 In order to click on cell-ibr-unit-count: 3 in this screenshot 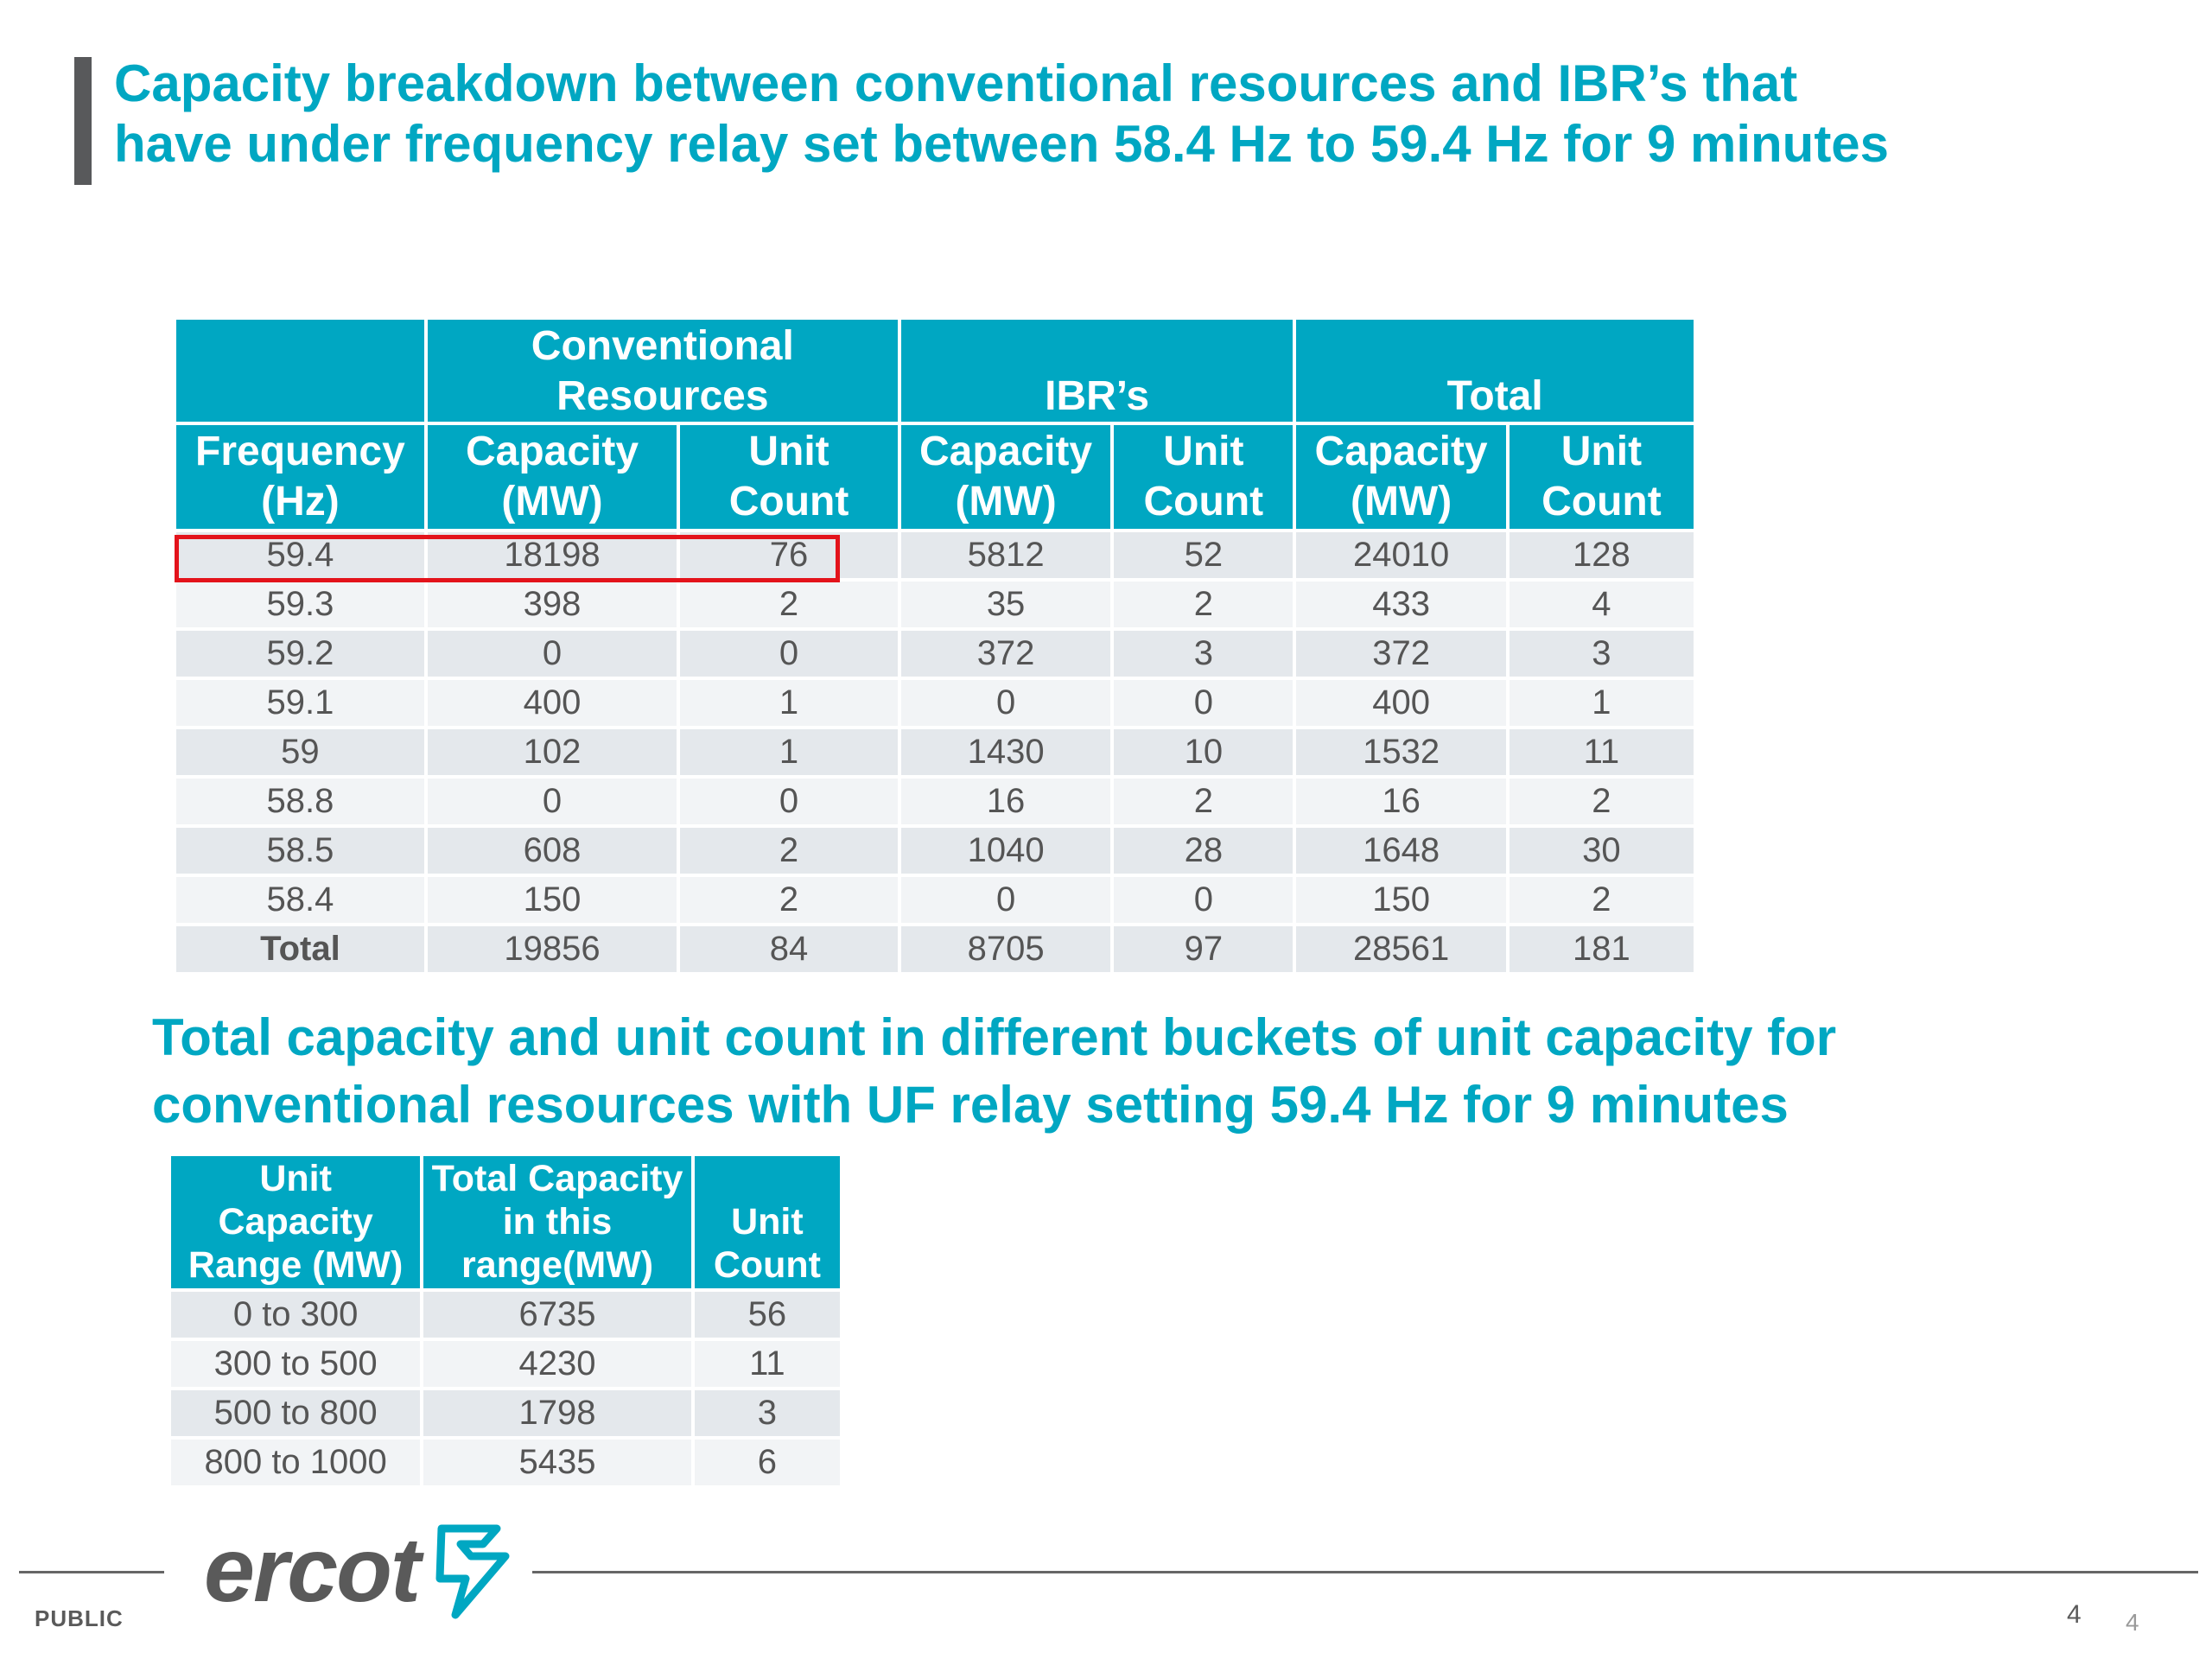, I will do `click(1205, 655)`.